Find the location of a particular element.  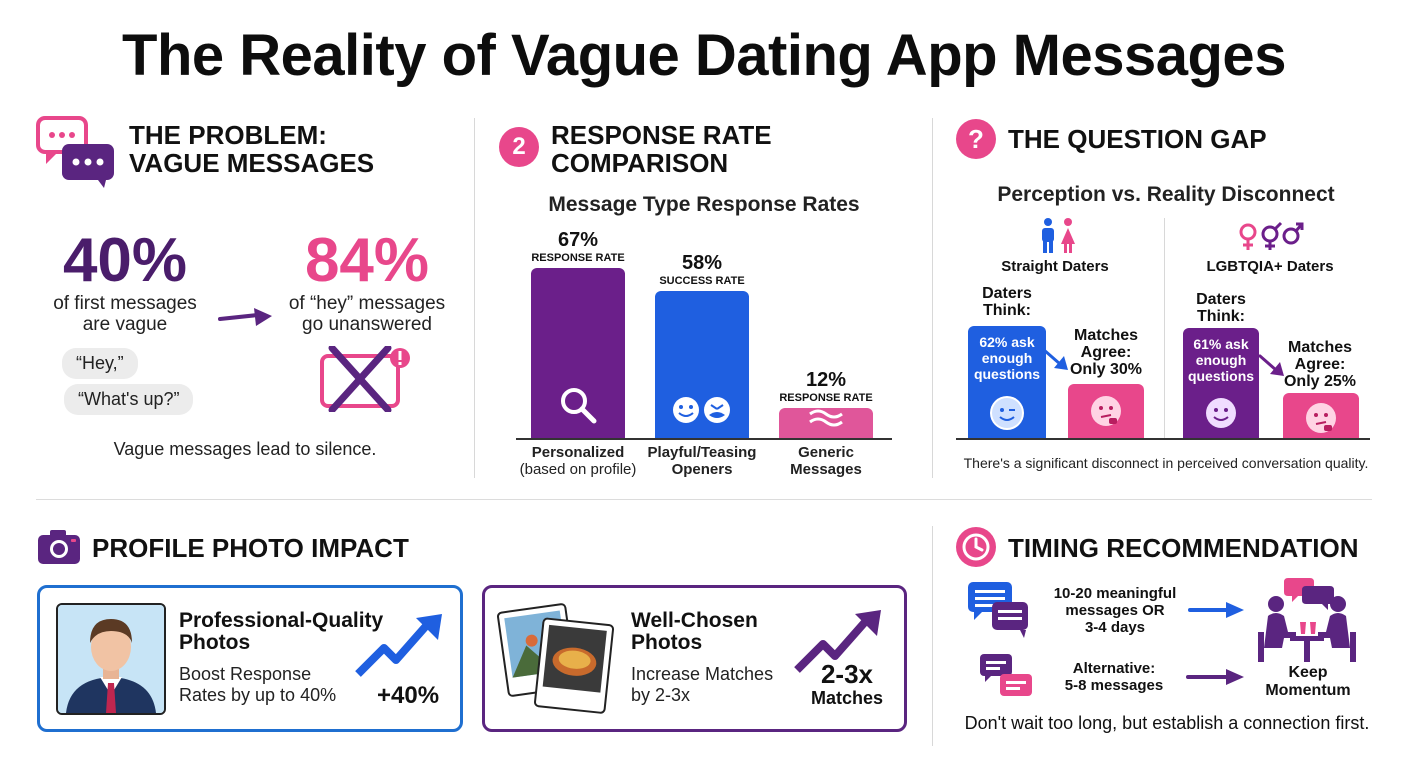

lgbt-think-bar: 61% ask enough questions is located at coordinates (1221, 383).